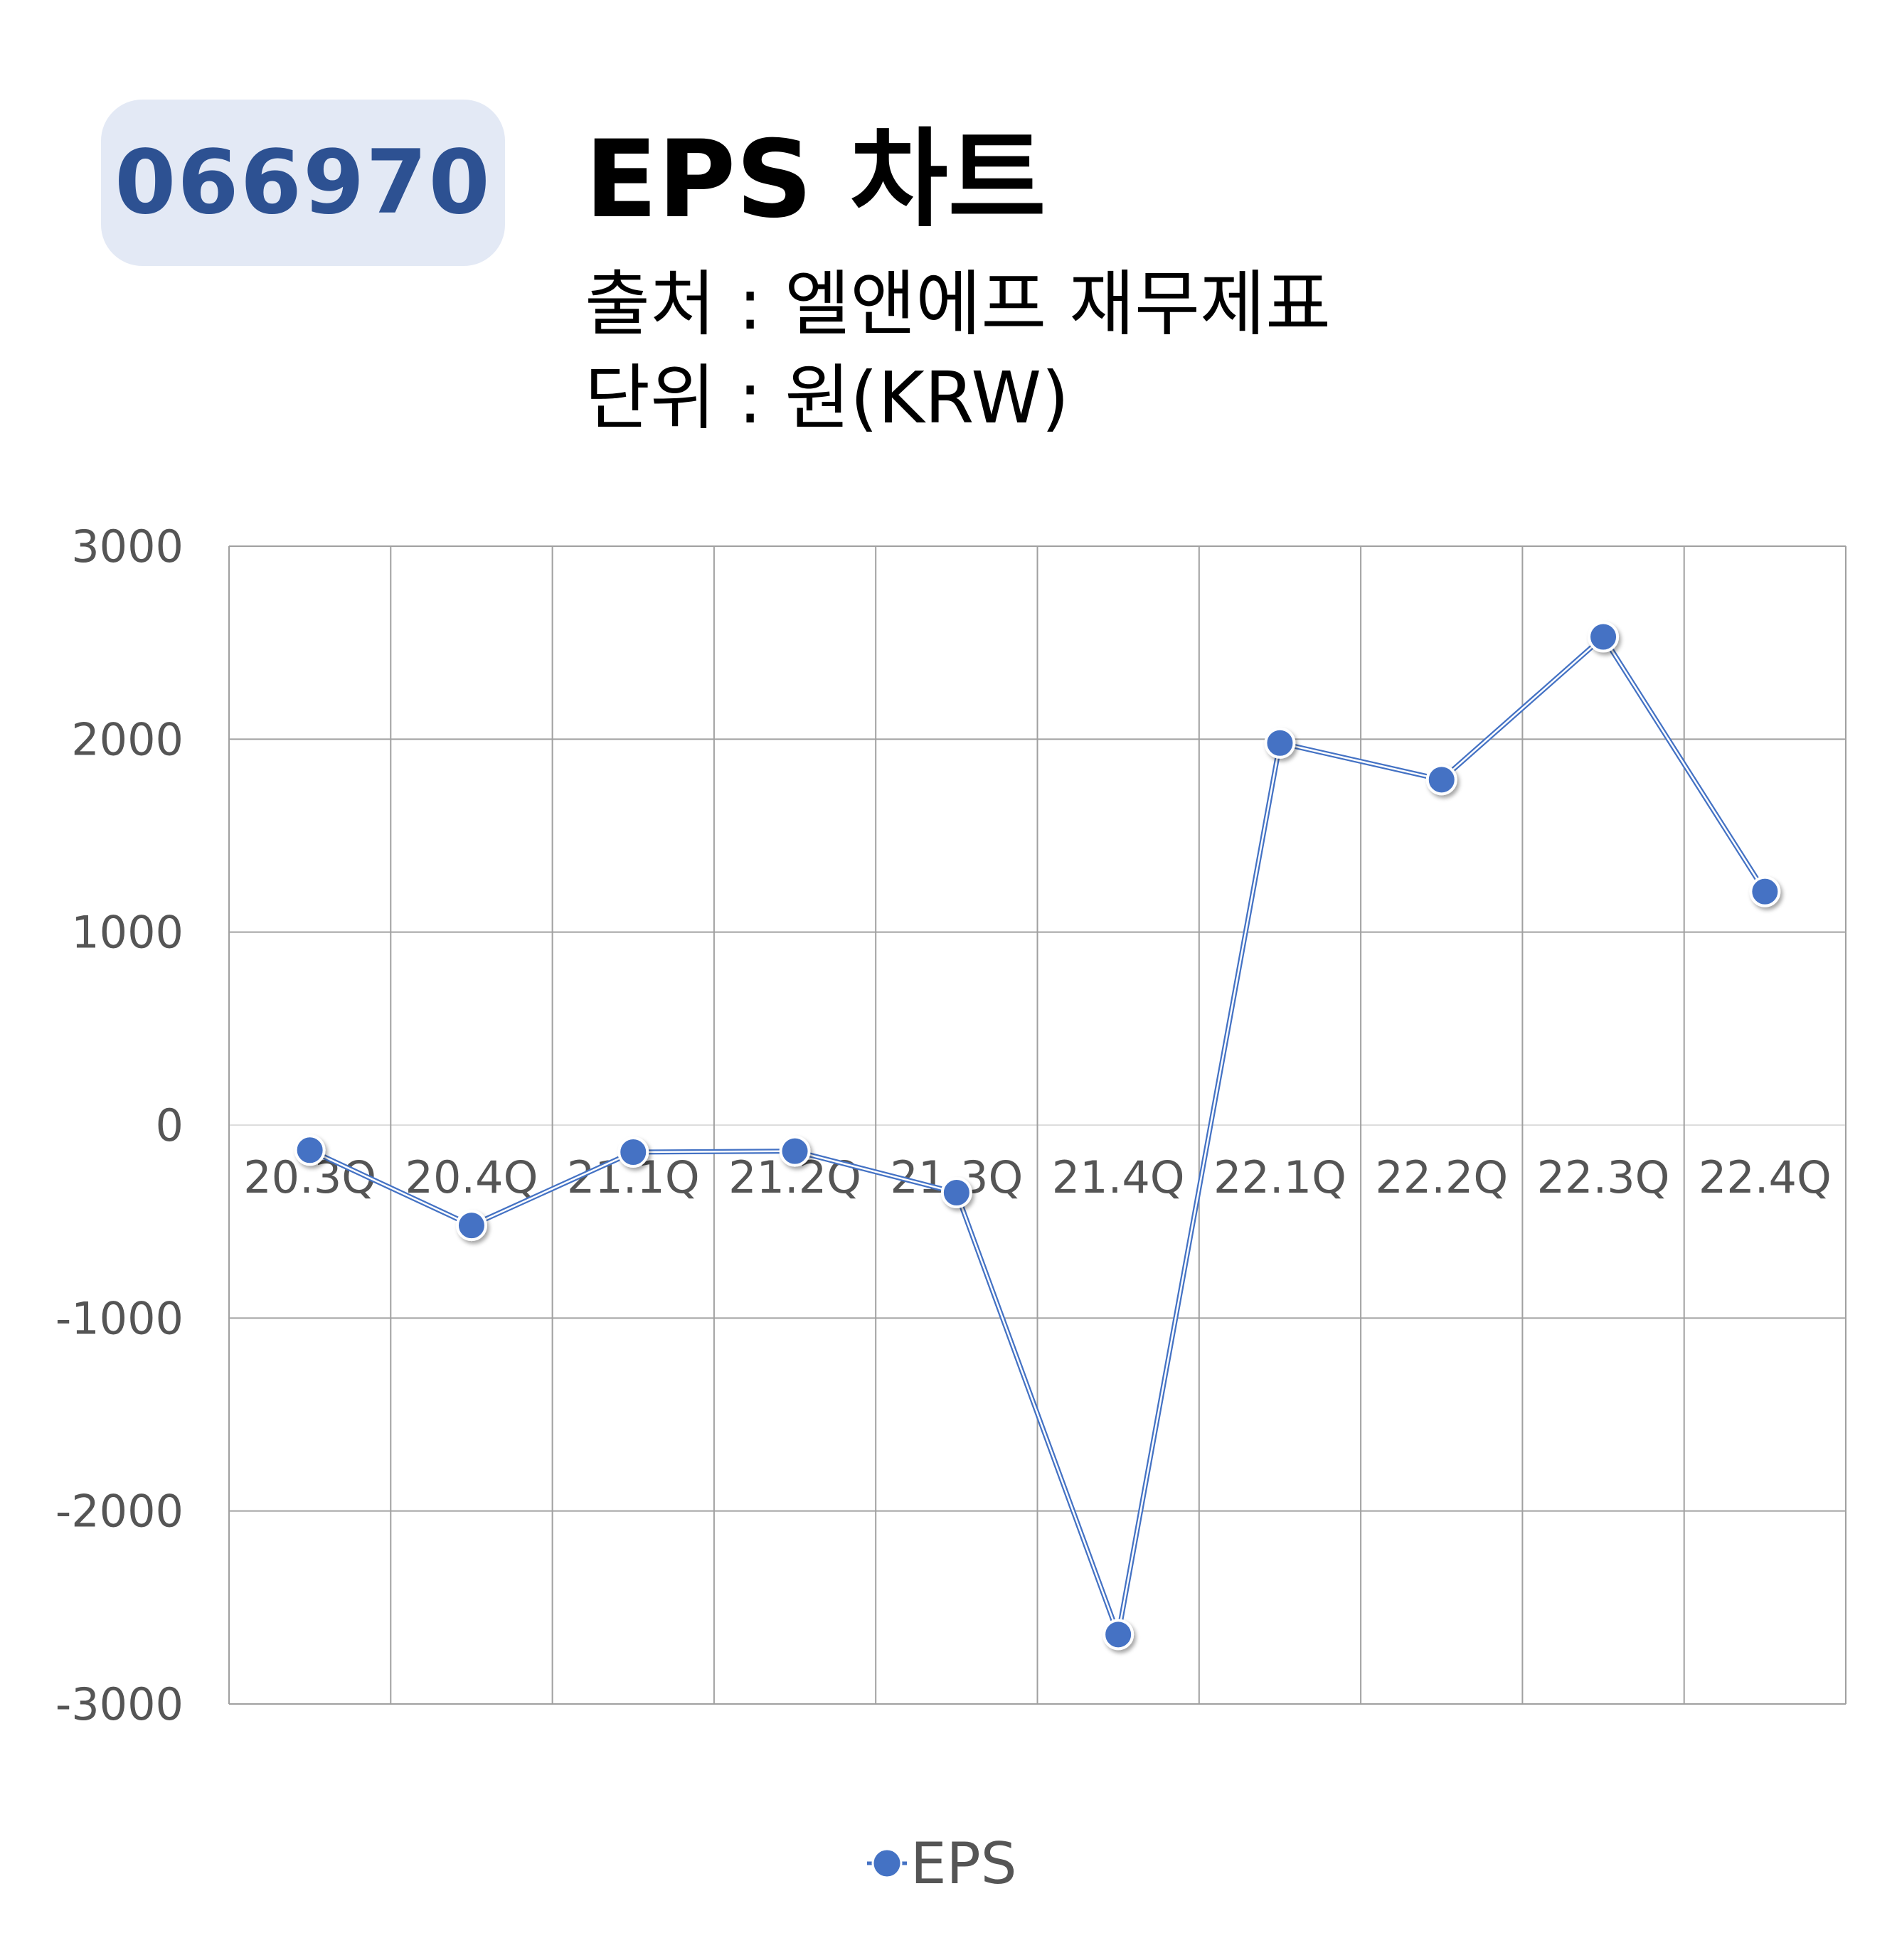 Image resolution: width=1897 pixels, height=1960 pixels. What do you see at coordinates (958, 304) in the screenshot?
I see `source-label: 출처 : 엘앤에프 재무제표` at bounding box center [958, 304].